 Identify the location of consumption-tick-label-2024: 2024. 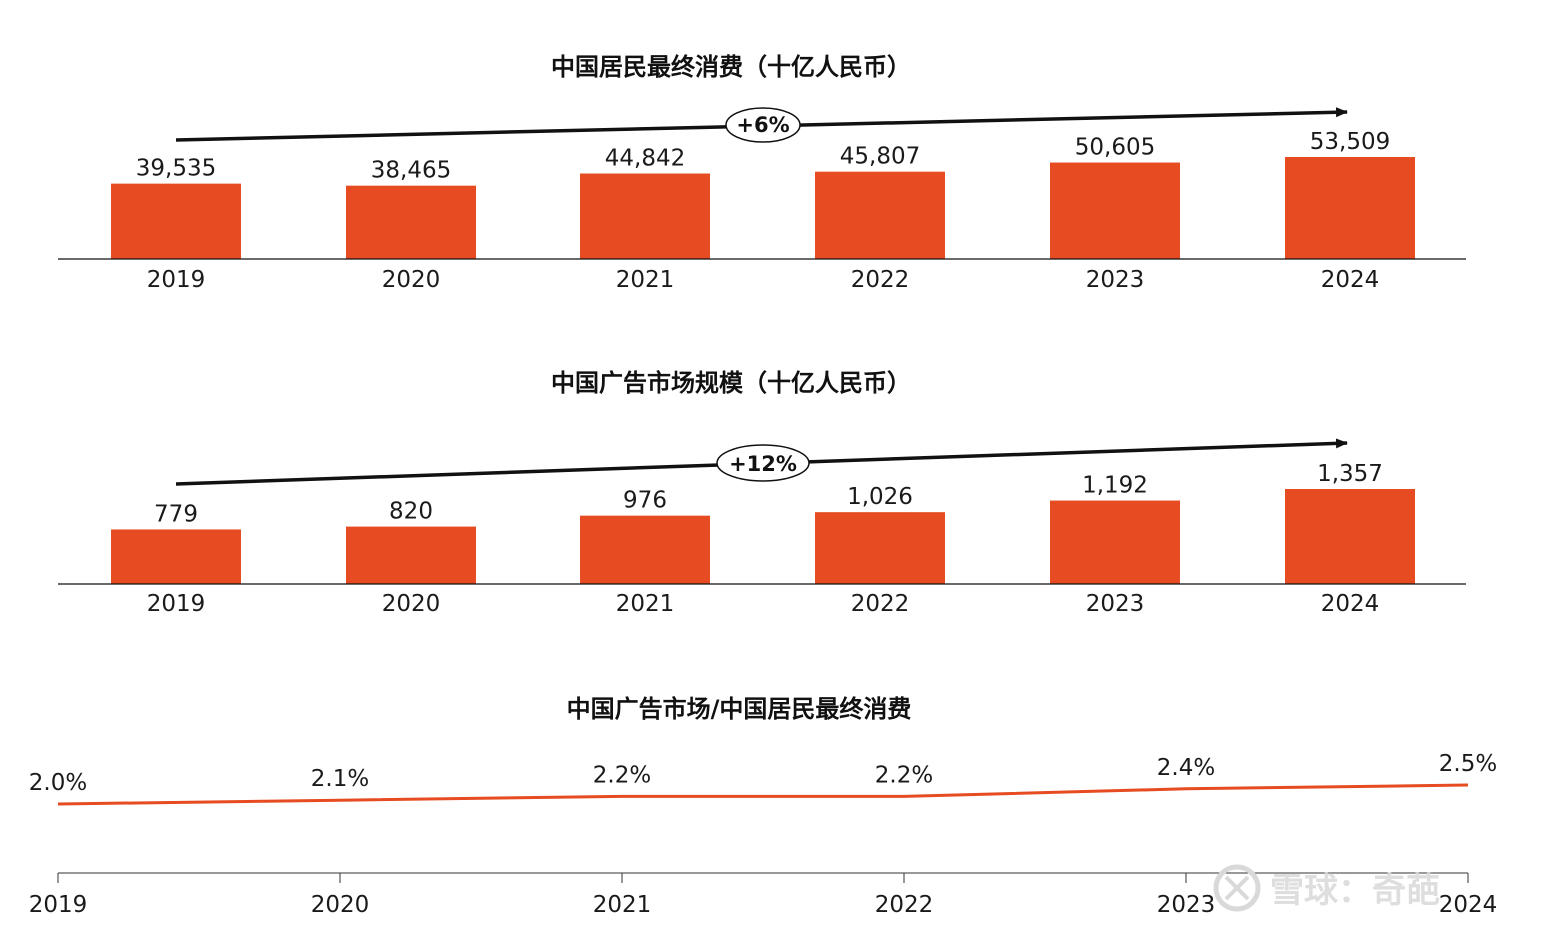
(1350, 280).